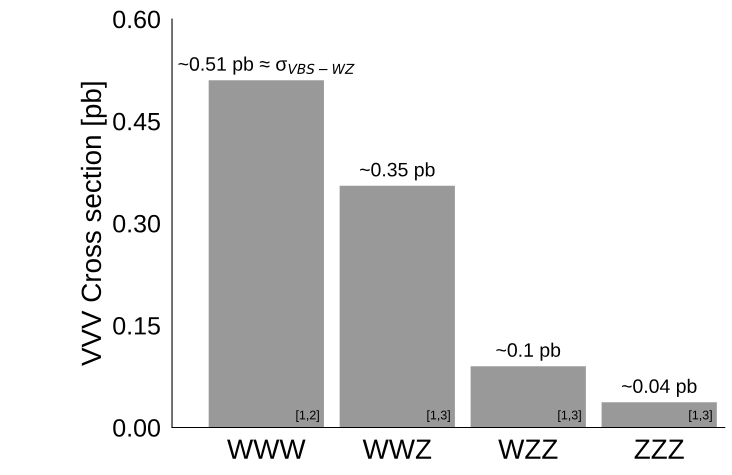 The width and height of the screenshot is (732, 475). I want to click on data-label: ~0.35 pb, so click(397, 171).